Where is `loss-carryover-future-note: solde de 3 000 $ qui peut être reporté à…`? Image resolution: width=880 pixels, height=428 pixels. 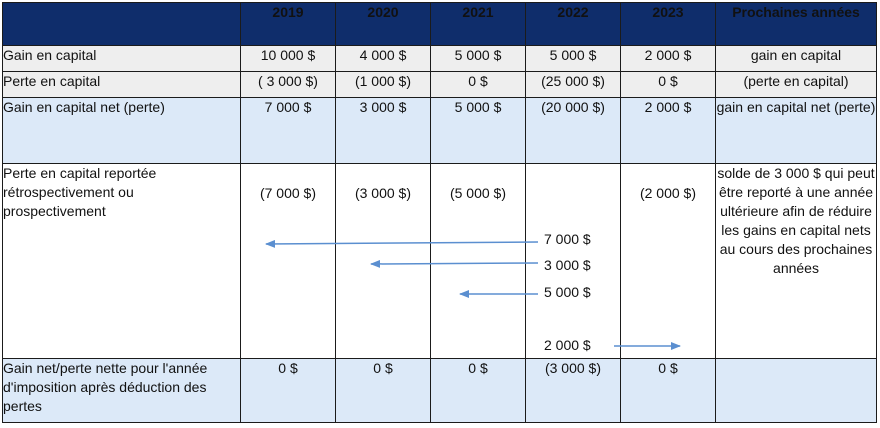 loss-carryover-future-note: solde de 3 000 $ qui peut être reporté à… is located at coordinates (796, 261).